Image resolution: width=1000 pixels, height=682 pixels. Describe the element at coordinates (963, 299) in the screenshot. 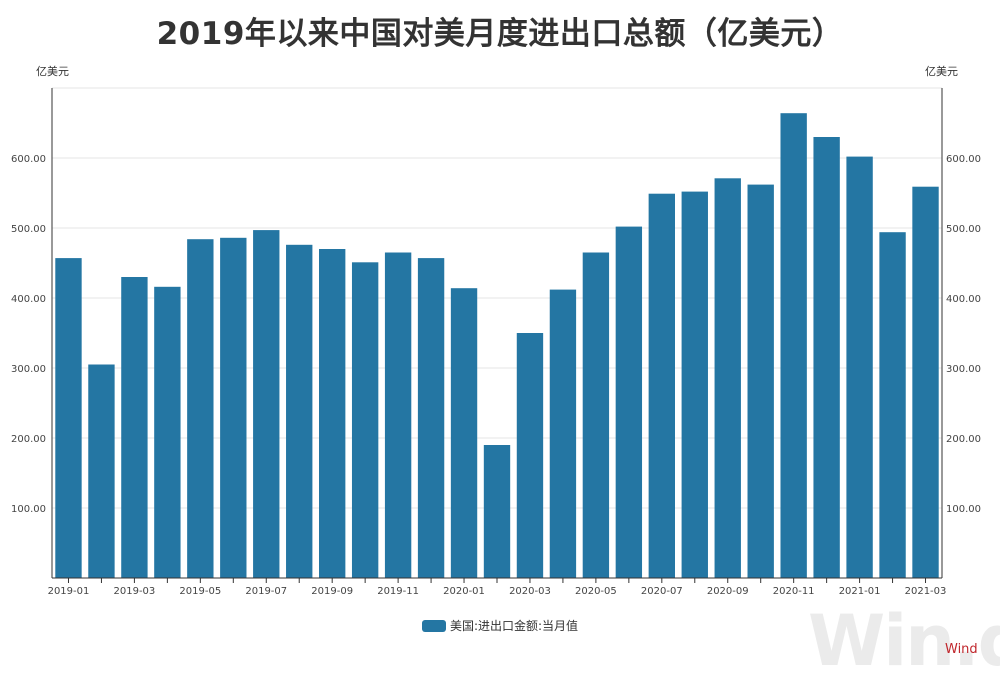

I see `y-tick-label-right: 400.00` at that location.